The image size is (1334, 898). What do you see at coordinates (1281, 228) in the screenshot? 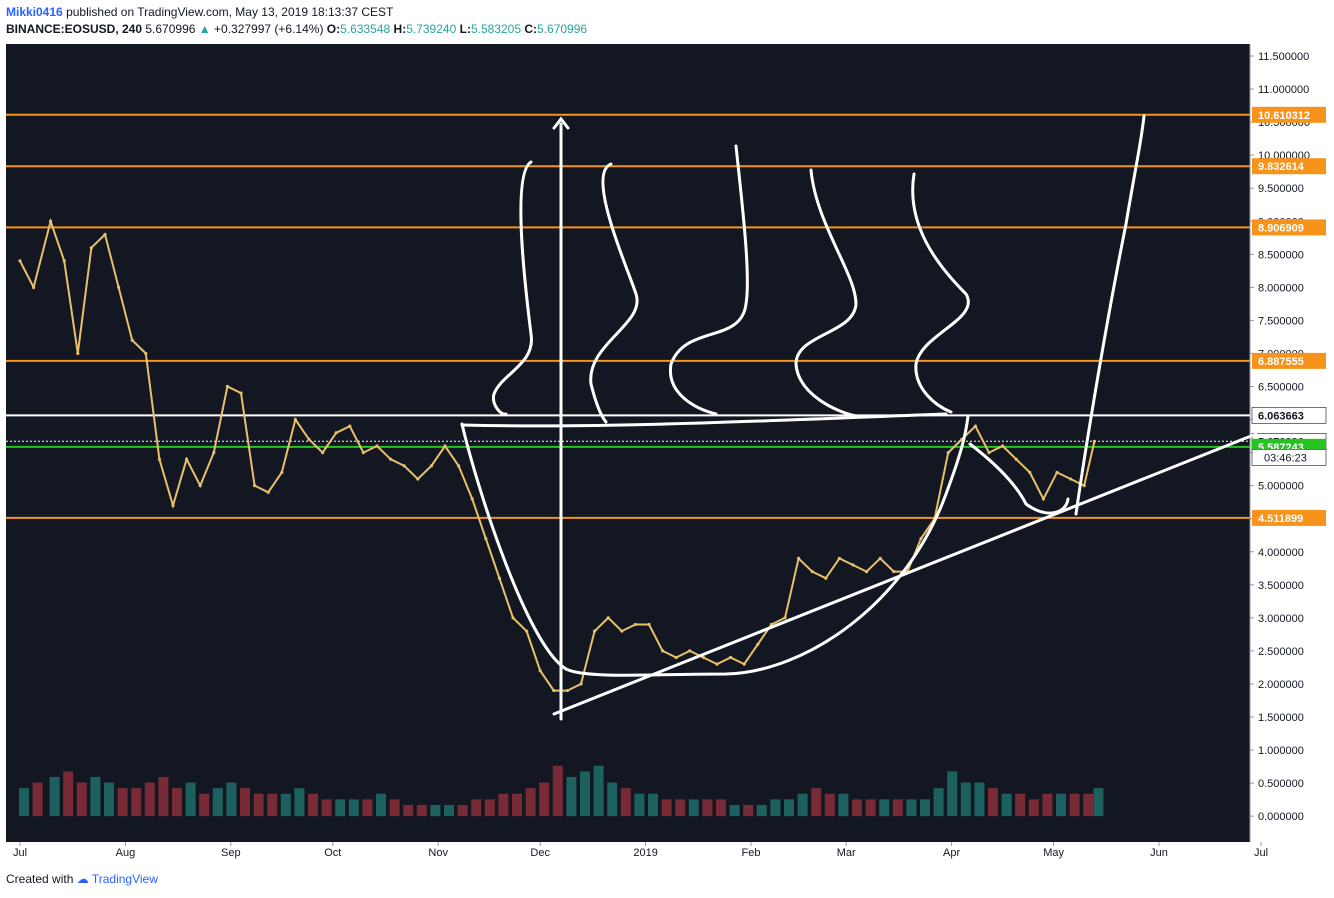
I see `level-label: 8.906909` at bounding box center [1281, 228].